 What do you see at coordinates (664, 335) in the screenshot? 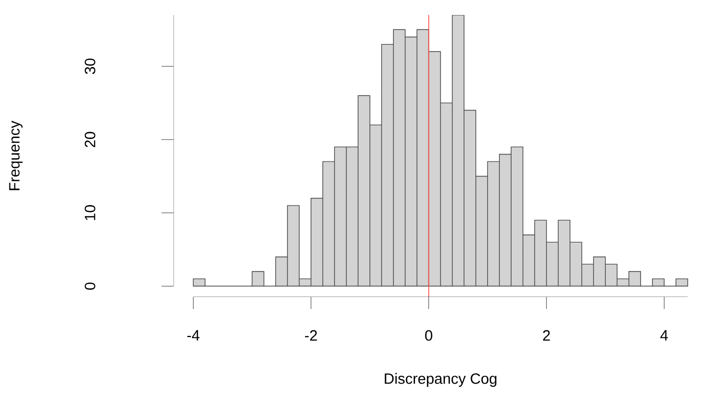
I see `x-tick-label: 4` at bounding box center [664, 335].